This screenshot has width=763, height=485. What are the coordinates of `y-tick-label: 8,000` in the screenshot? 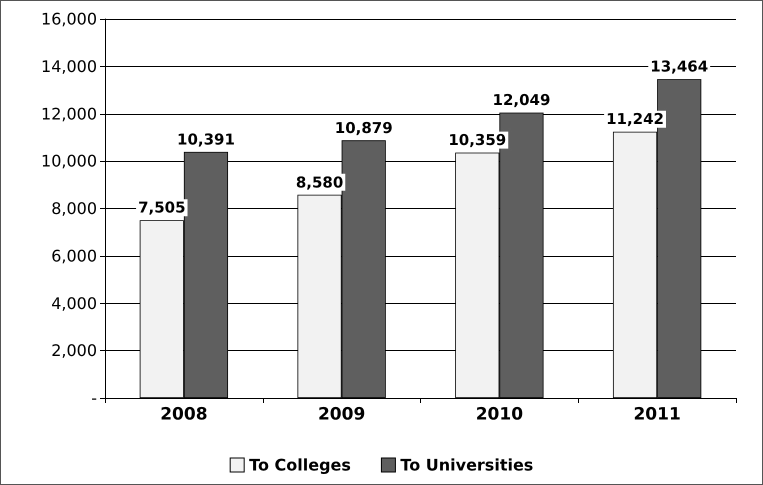 It's located at (74, 208).